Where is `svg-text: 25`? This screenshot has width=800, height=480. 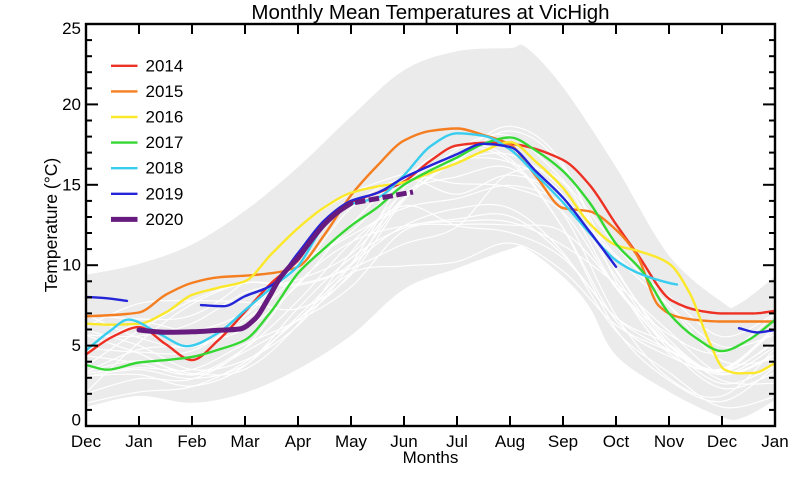 svg-text: 25 is located at coordinates (71, 28).